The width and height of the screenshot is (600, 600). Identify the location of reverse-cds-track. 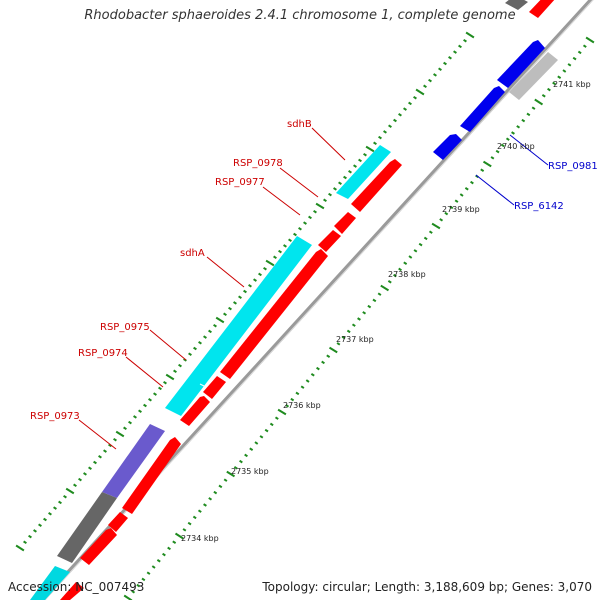
(489, 100).